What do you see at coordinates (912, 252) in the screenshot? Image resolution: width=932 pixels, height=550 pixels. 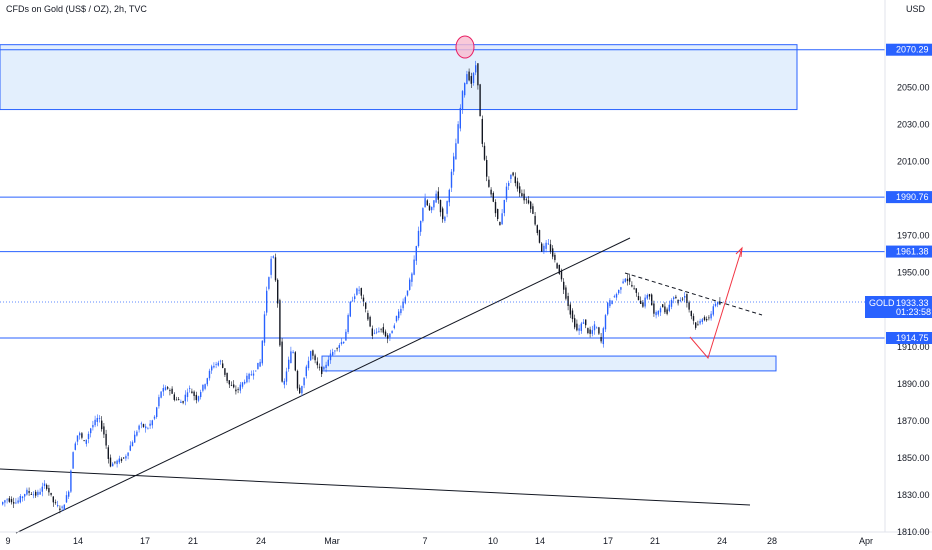 I see `level-label-2: 1961.38` at bounding box center [912, 252].